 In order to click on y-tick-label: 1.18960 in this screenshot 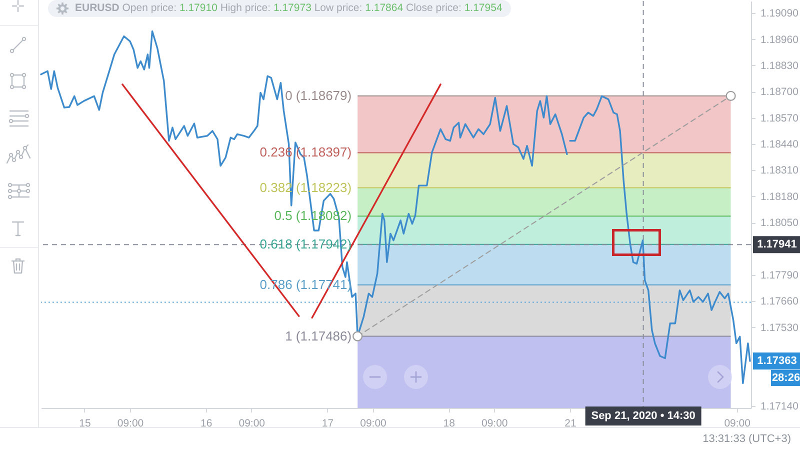, I will do `click(779, 40)`.